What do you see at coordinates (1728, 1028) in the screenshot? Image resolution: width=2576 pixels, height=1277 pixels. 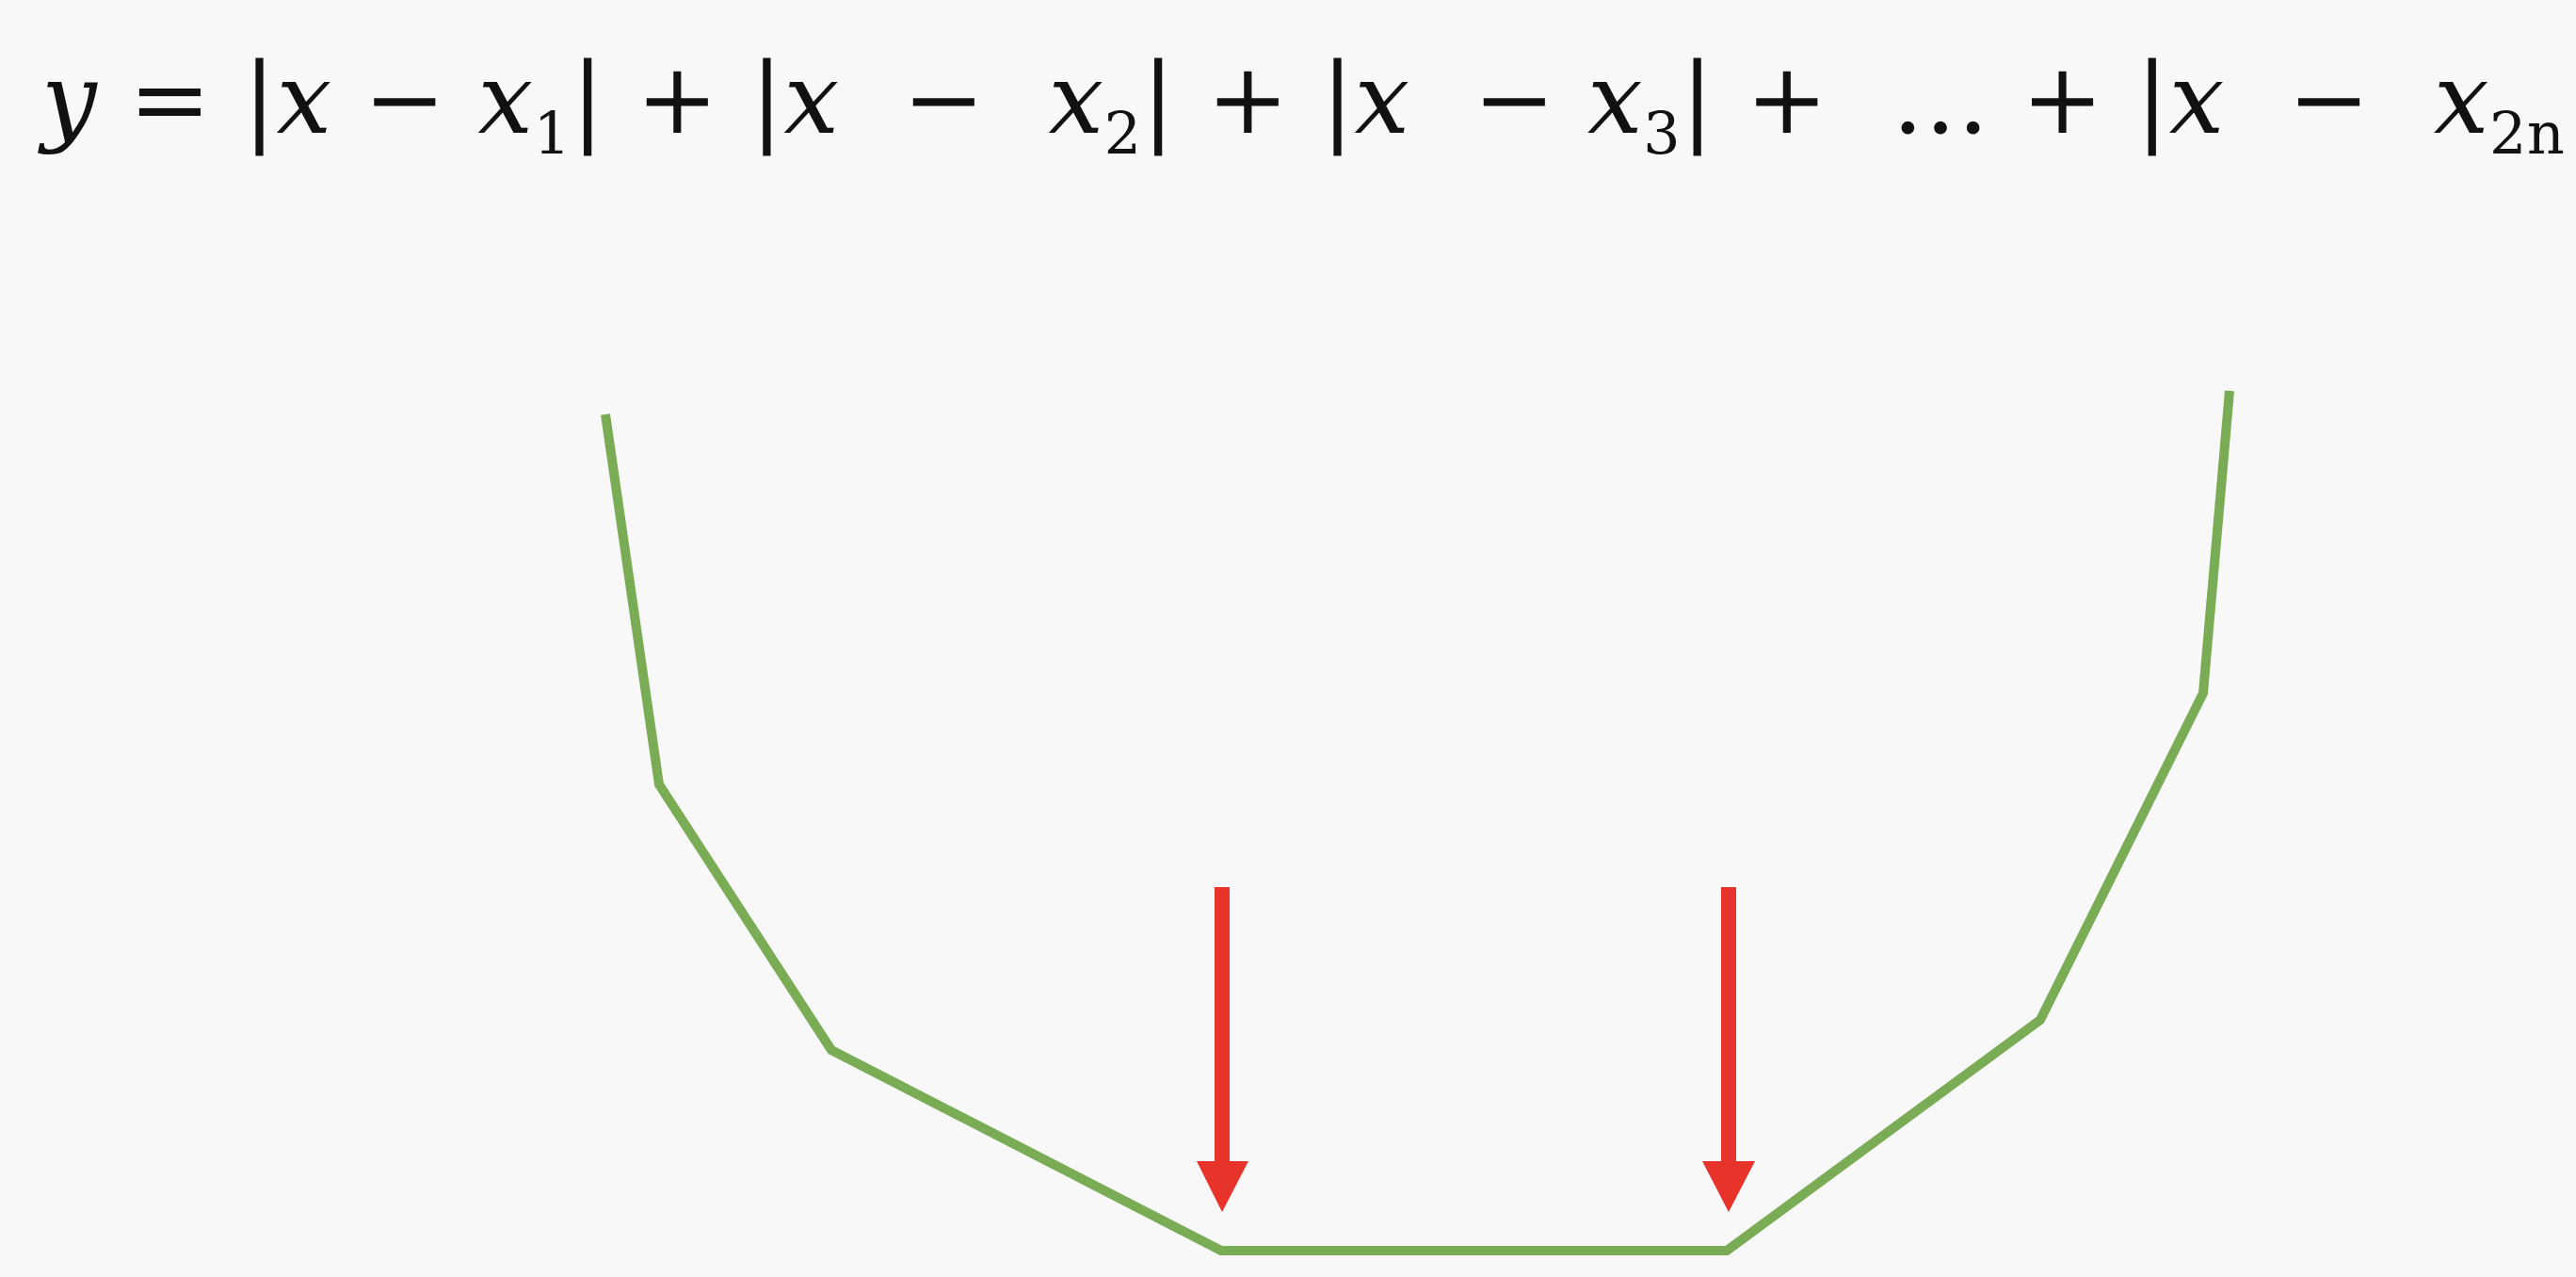 I see `arrow-shaft-right` at bounding box center [1728, 1028].